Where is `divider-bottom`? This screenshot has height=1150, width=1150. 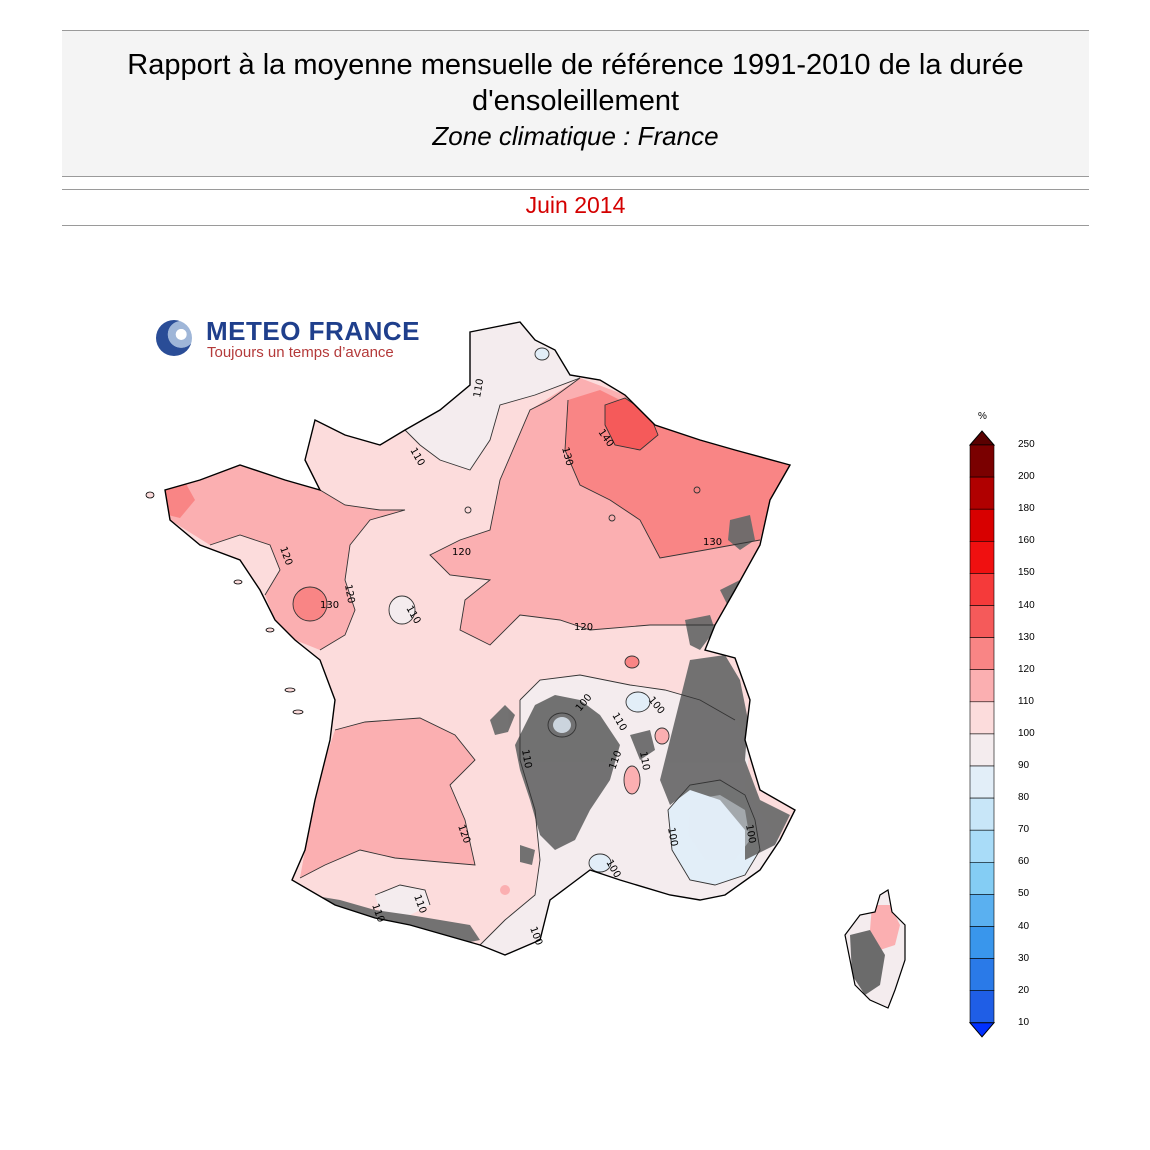
divider-bottom is located at coordinates (575, 225).